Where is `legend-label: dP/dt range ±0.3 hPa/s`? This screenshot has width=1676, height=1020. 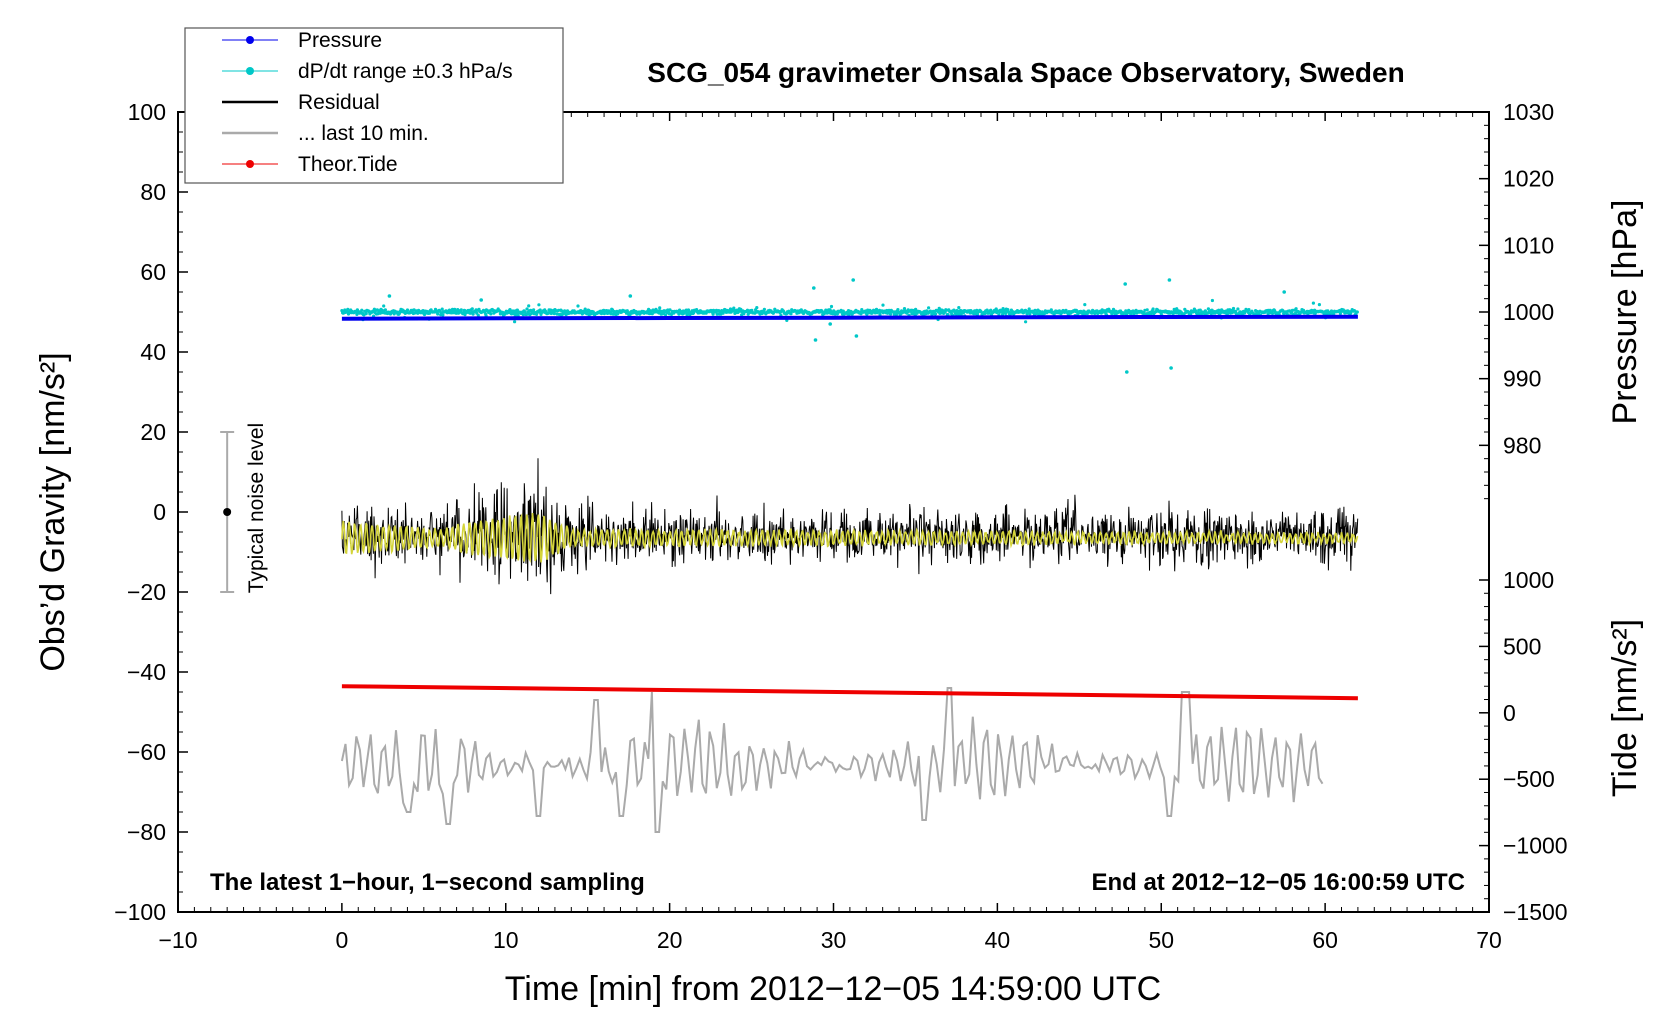
legend-label: dP/dt range ±0.3 hPa/s is located at coordinates (405, 71).